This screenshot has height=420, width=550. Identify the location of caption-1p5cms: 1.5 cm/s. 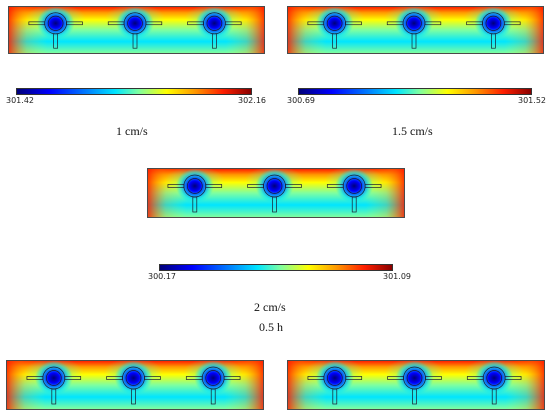
(412, 131).